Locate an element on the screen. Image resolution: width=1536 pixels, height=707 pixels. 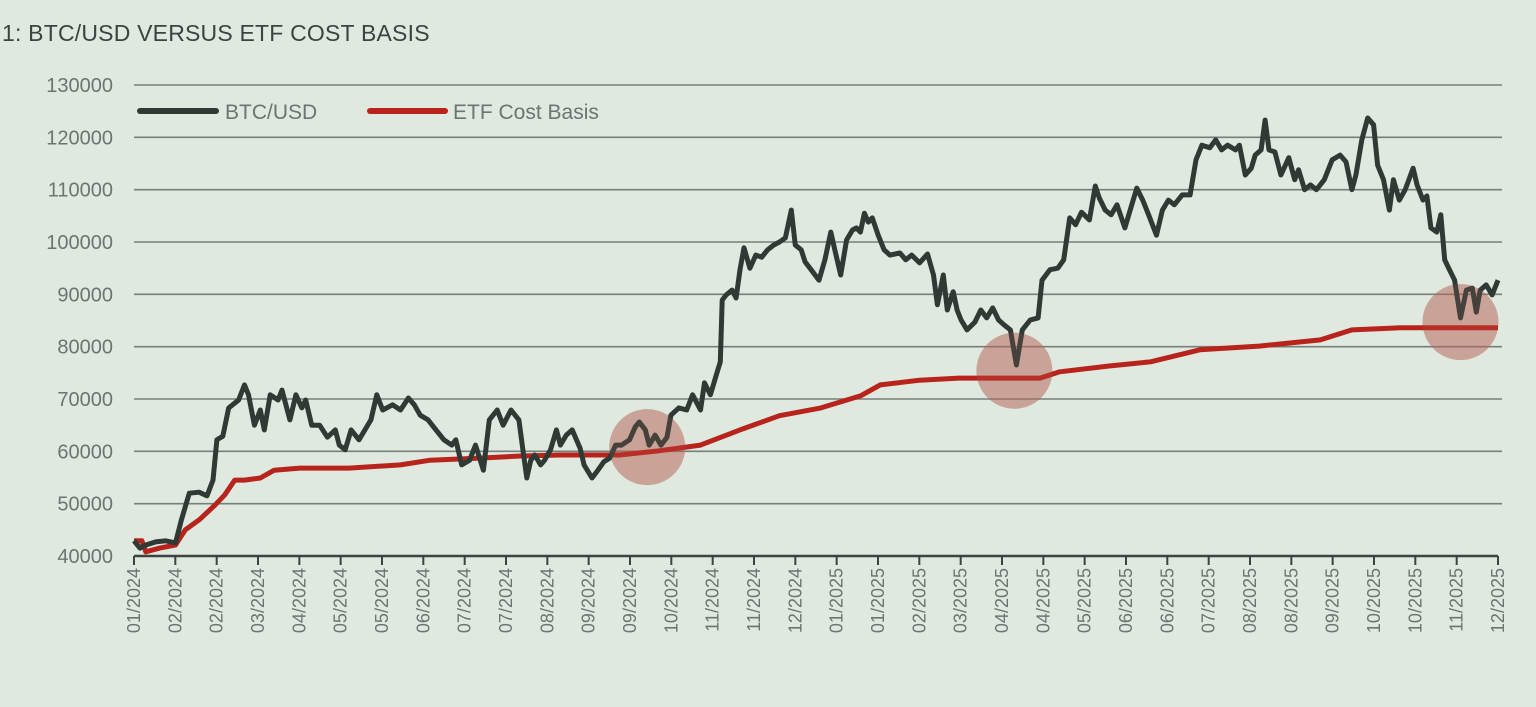
x-tick-label: 08/2024 is located at coordinates (547, 600).